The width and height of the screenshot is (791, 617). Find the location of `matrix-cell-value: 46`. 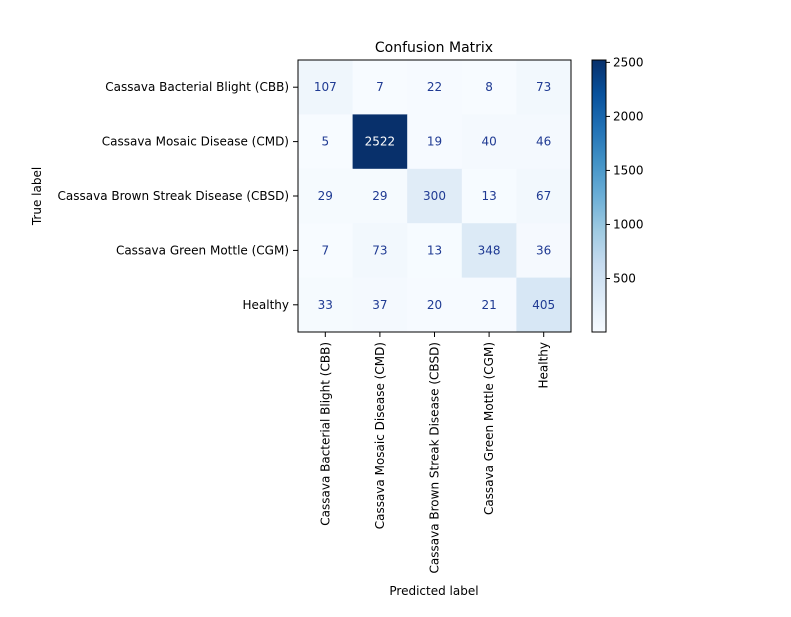

matrix-cell-value: 46 is located at coordinates (543, 142).